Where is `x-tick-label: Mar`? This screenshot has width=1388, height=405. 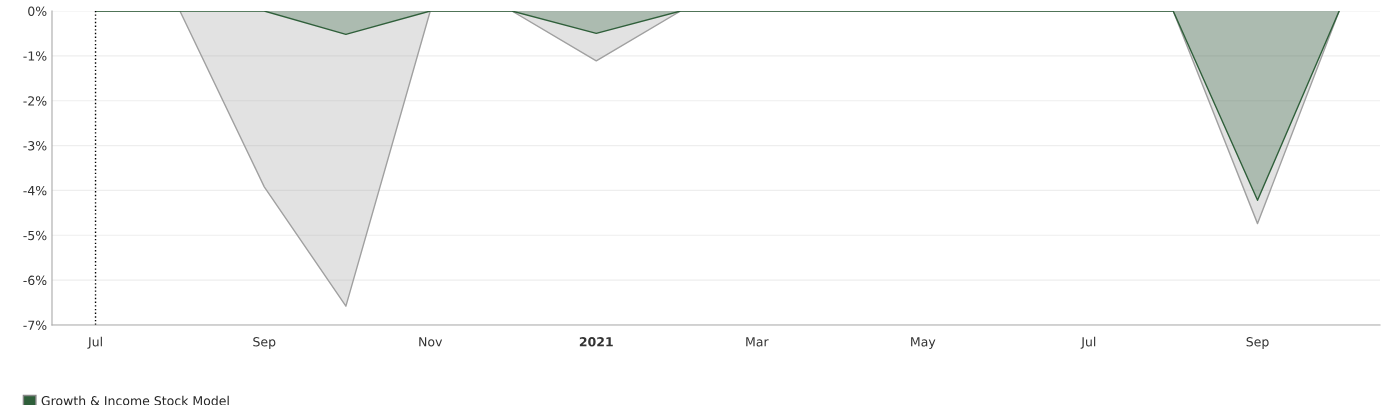
x-tick-label: Mar is located at coordinates (757, 342).